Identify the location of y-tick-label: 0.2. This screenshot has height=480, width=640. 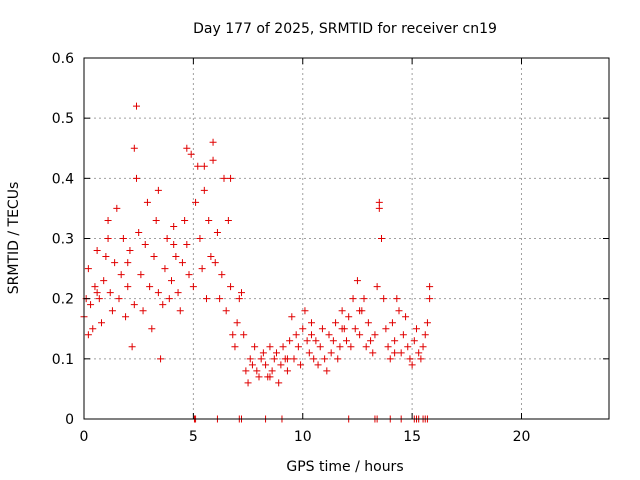
(63, 300).